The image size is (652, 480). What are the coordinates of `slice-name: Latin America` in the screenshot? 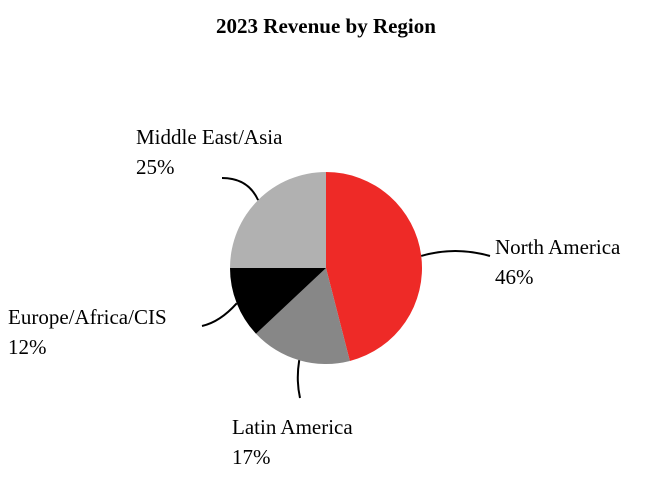 It's located at (292, 427).